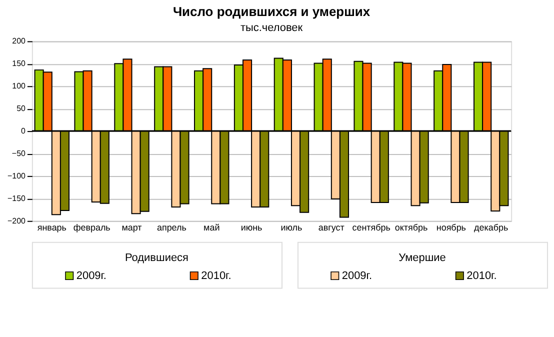 The image size is (554, 337). What do you see at coordinates (92, 227) in the screenshot?
I see `x-tick-label: февраль` at bounding box center [92, 227].